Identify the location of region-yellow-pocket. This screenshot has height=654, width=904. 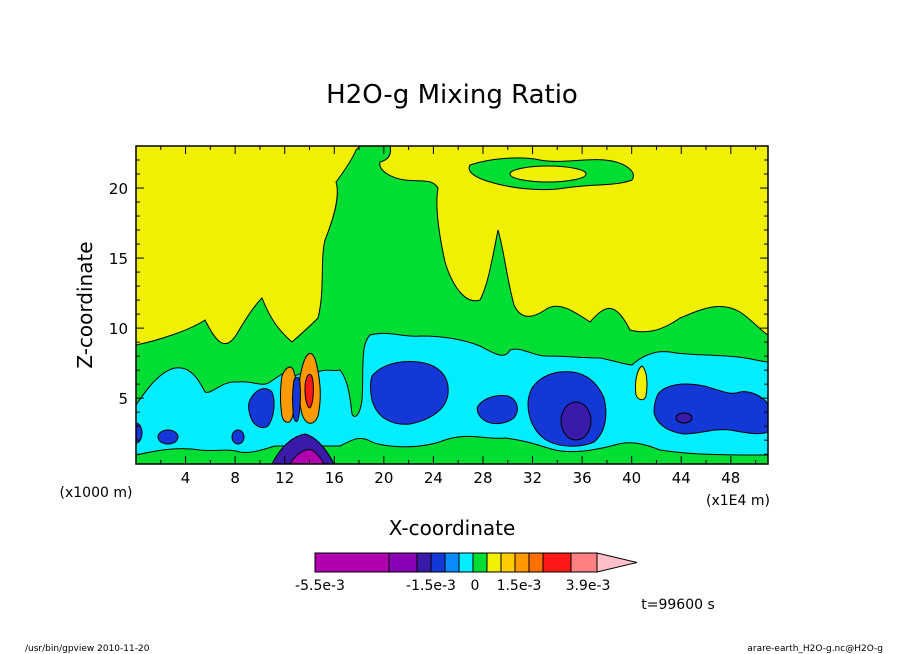
(548, 174).